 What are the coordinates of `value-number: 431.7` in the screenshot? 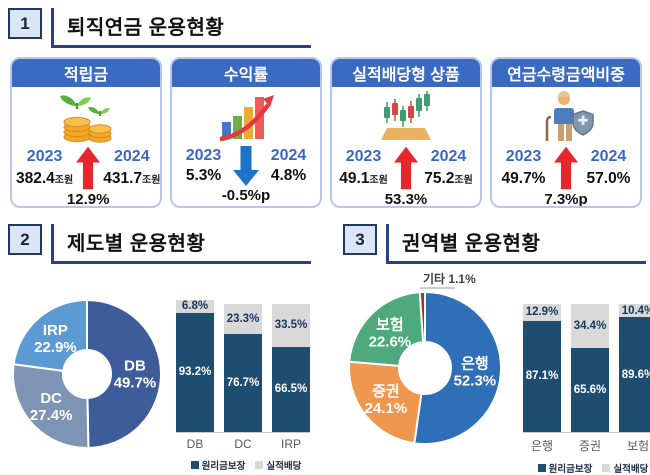 It's located at (122, 178).